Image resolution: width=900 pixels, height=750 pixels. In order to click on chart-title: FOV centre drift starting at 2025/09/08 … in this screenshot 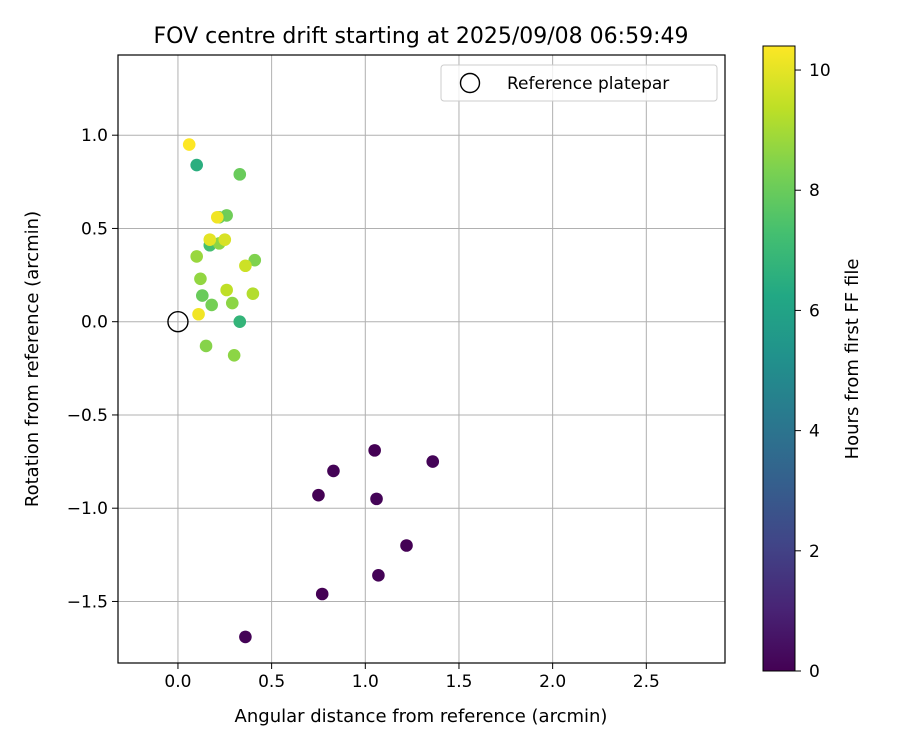, I will do `click(421, 36)`.